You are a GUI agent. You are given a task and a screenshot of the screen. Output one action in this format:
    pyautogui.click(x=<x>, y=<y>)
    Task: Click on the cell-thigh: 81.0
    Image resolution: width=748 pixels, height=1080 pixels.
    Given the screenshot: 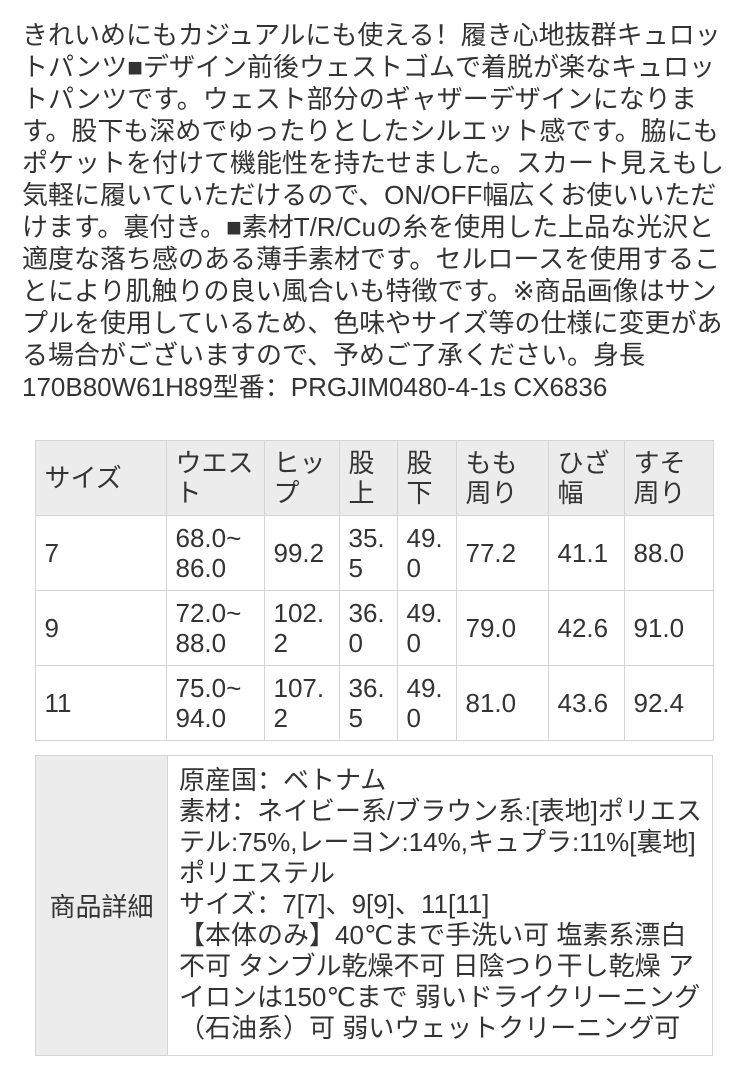 What is the action you would take?
    pyautogui.click(x=502, y=703)
    